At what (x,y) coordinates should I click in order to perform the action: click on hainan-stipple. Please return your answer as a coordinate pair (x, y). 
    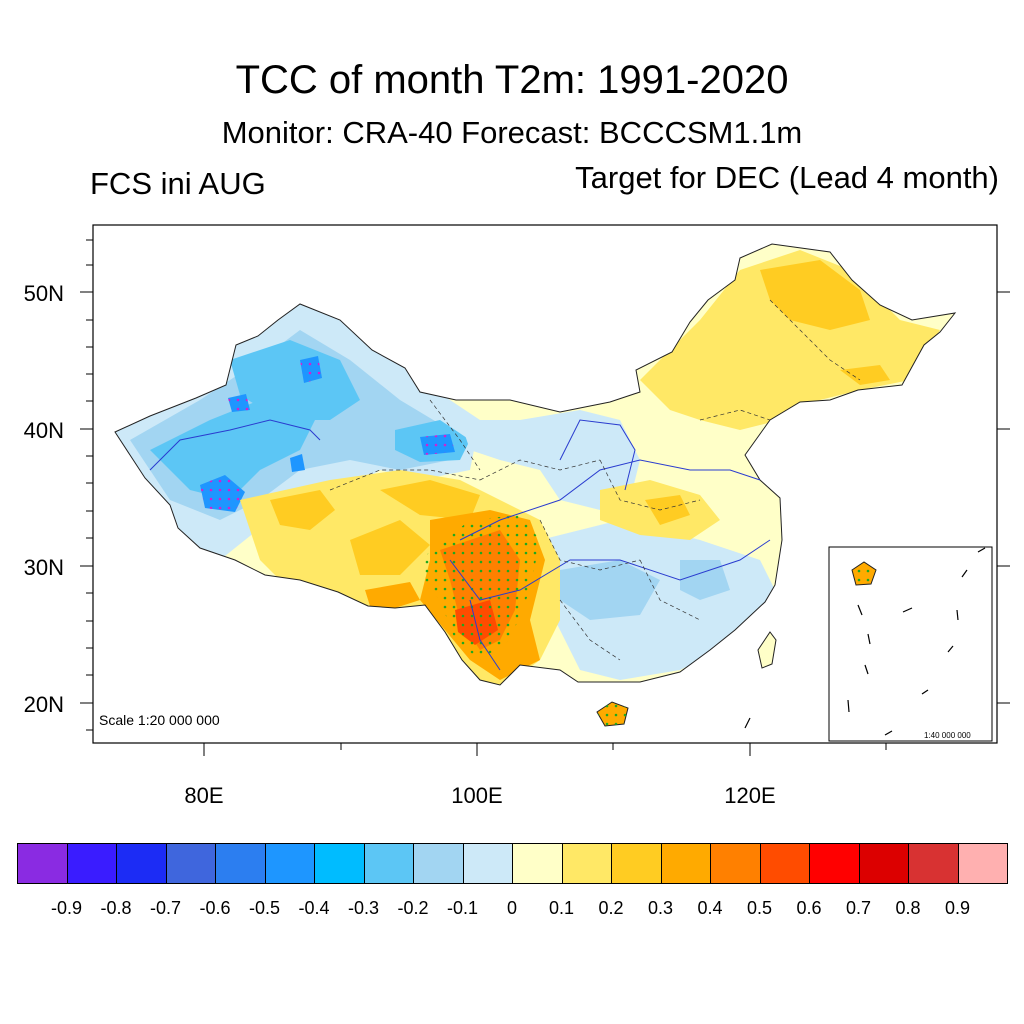
    Looking at the image, I should click on (612, 714).